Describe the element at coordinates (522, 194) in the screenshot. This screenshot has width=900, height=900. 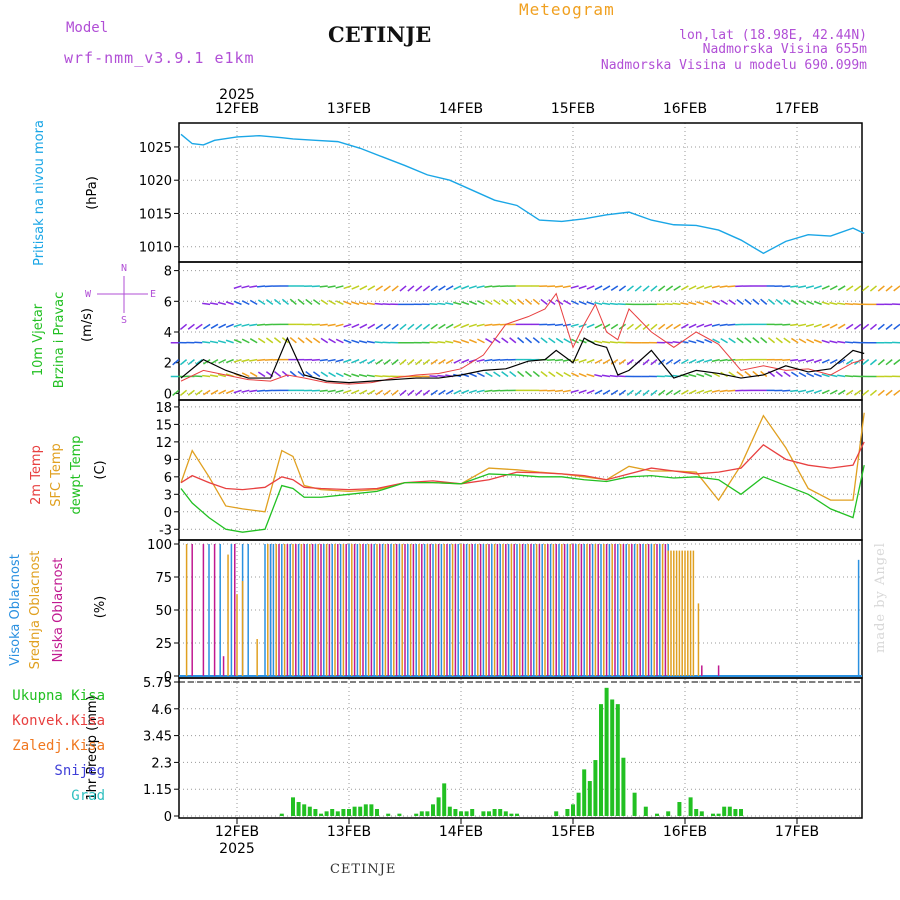
I see `pressure-line` at that location.